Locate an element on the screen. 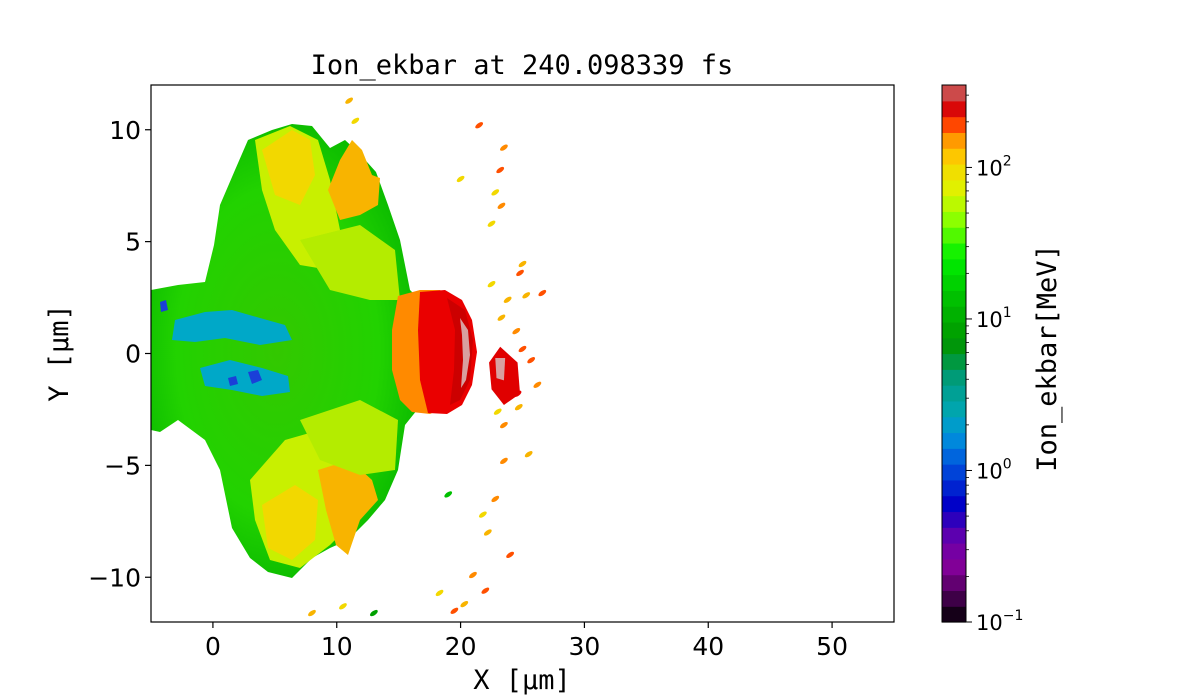 The image size is (1200, 700). cyan-core-upper is located at coordinates (232, 327).